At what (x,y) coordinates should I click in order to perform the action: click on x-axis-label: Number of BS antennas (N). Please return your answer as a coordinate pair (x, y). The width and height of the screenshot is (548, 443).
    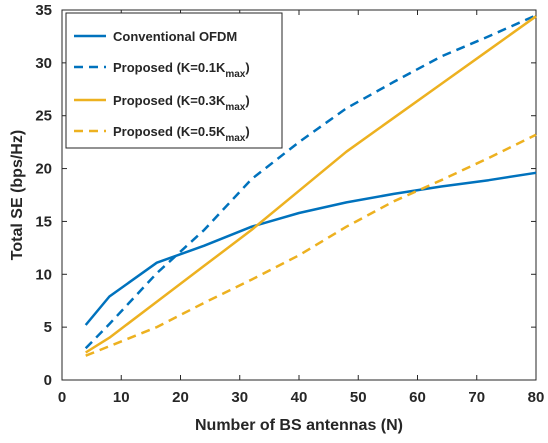
    Looking at the image, I should click on (299, 425).